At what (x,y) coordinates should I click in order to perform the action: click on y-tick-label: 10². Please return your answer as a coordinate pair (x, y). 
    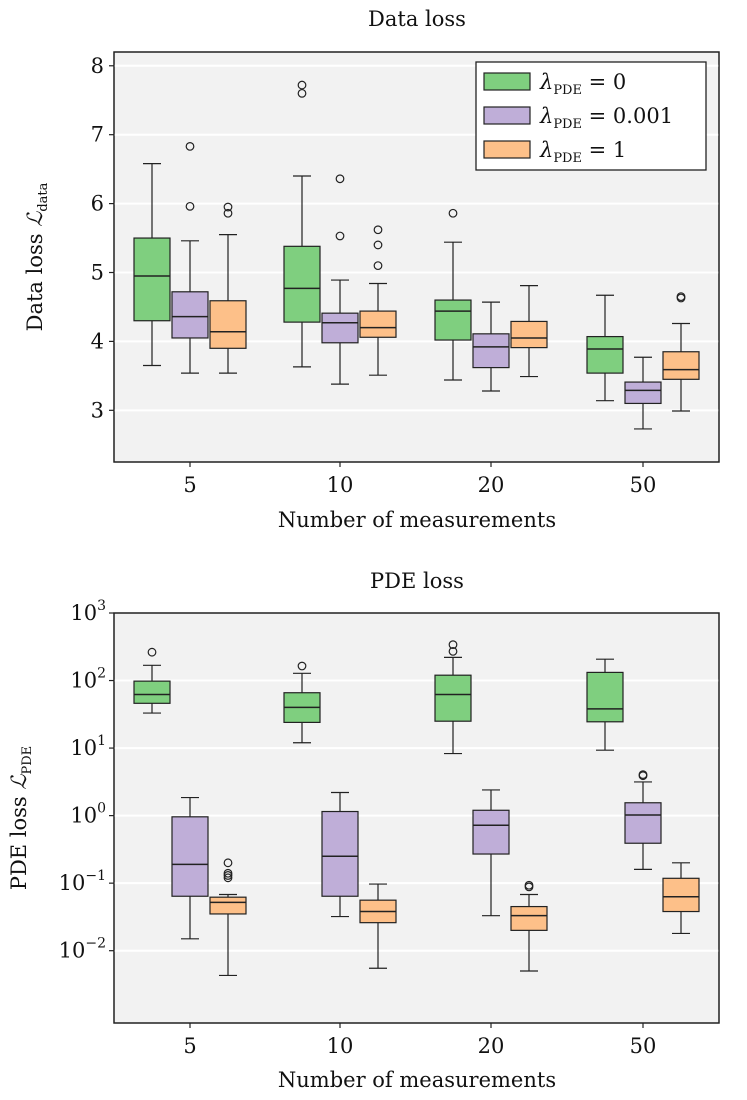
    Looking at the image, I should click on (88, 679).